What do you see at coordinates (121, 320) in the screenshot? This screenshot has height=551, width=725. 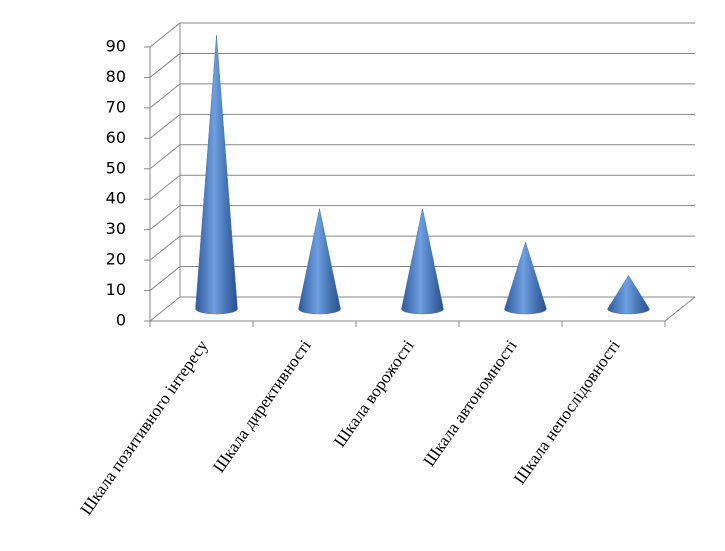 I see `y-tick-label: 0` at bounding box center [121, 320].